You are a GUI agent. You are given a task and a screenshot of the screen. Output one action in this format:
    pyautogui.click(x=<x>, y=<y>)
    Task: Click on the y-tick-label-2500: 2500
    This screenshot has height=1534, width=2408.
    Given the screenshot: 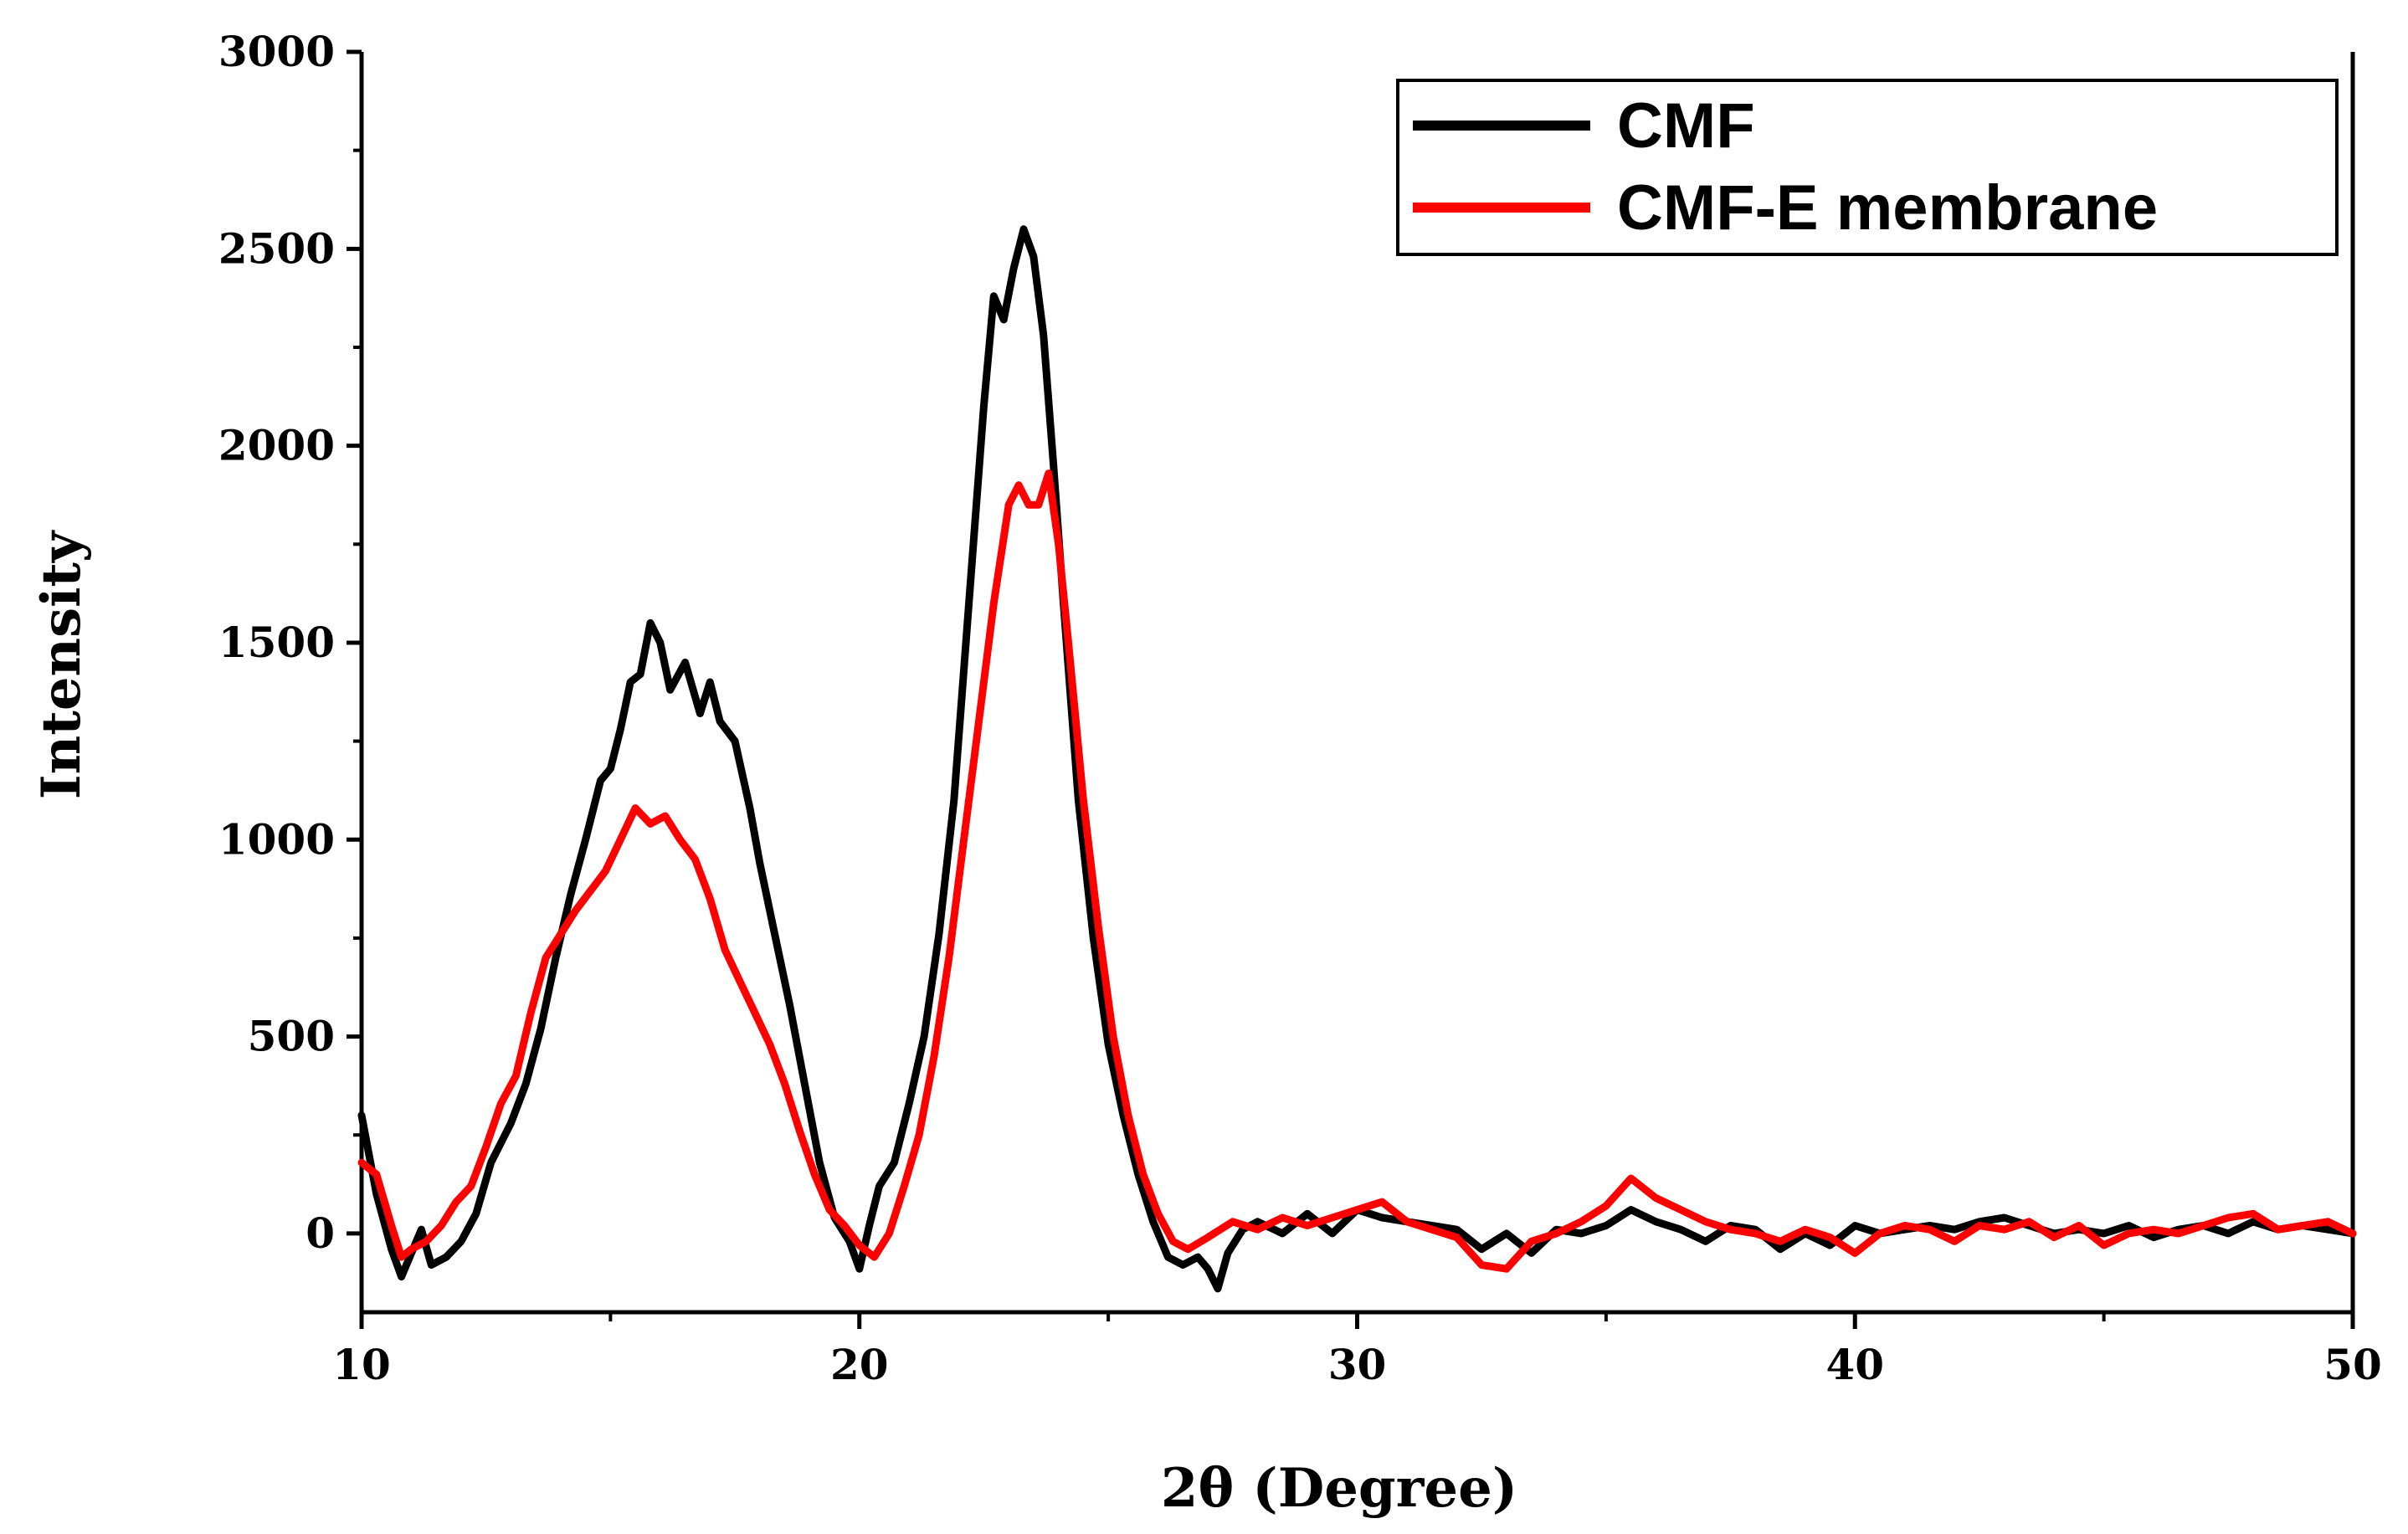 What is the action you would take?
    pyautogui.click(x=276, y=248)
    